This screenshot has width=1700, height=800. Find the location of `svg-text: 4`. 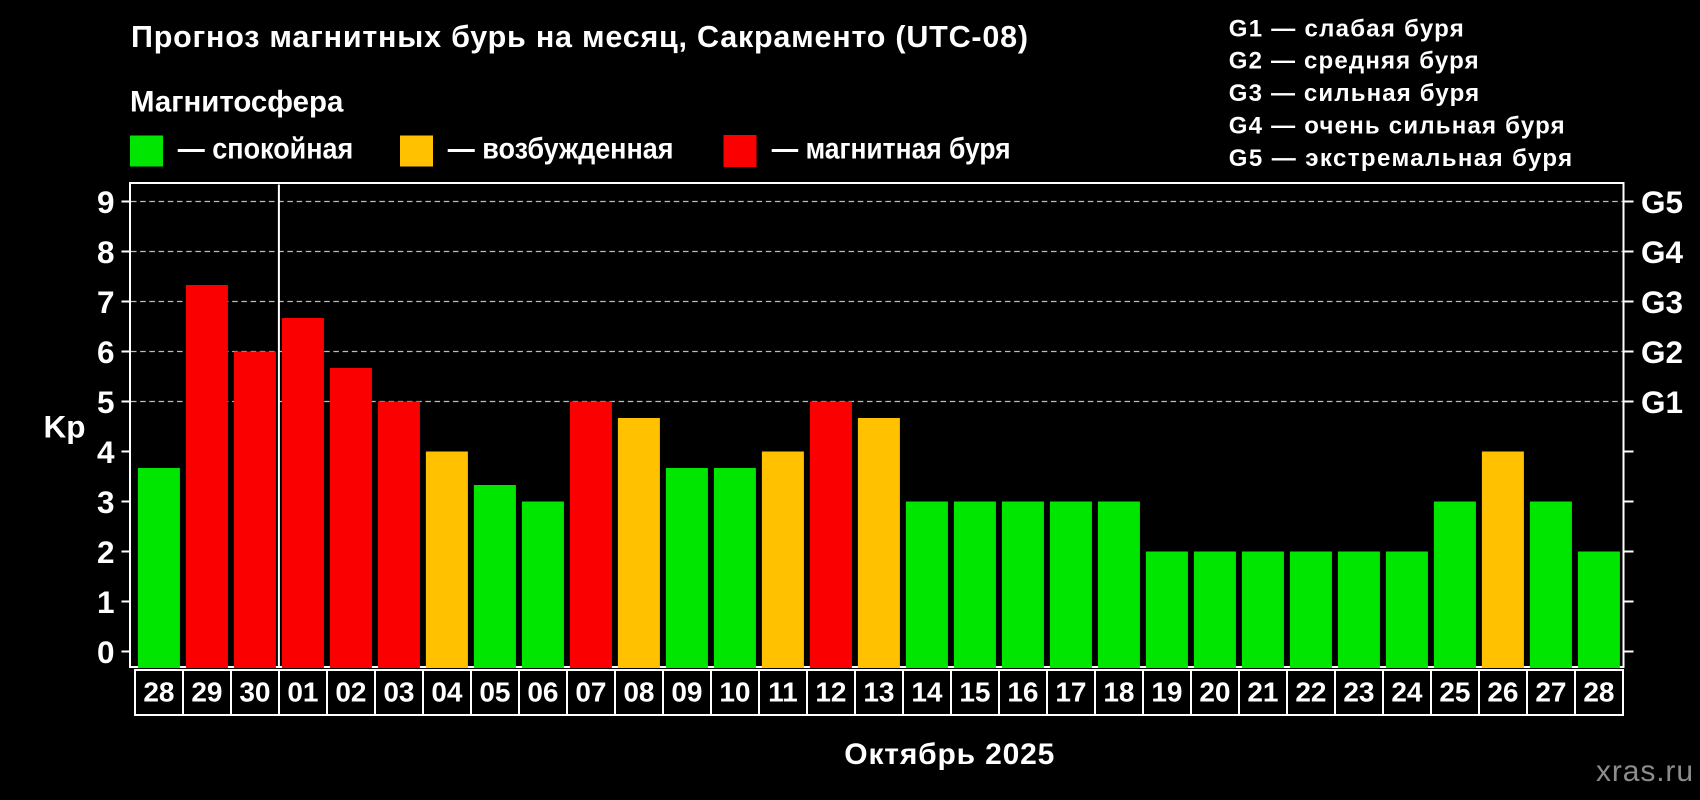

svg-text: 4 is located at coordinates (106, 452).